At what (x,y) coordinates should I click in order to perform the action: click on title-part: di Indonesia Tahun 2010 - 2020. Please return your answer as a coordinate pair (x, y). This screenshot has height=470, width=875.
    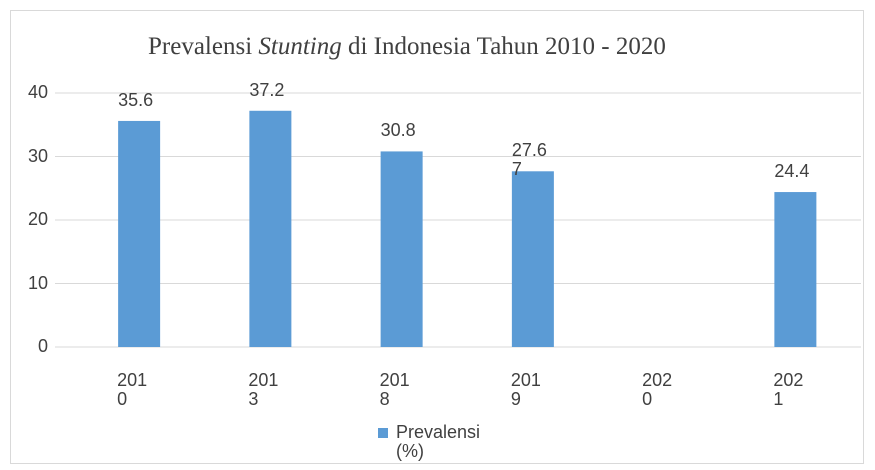
    Looking at the image, I should click on (503, 46).